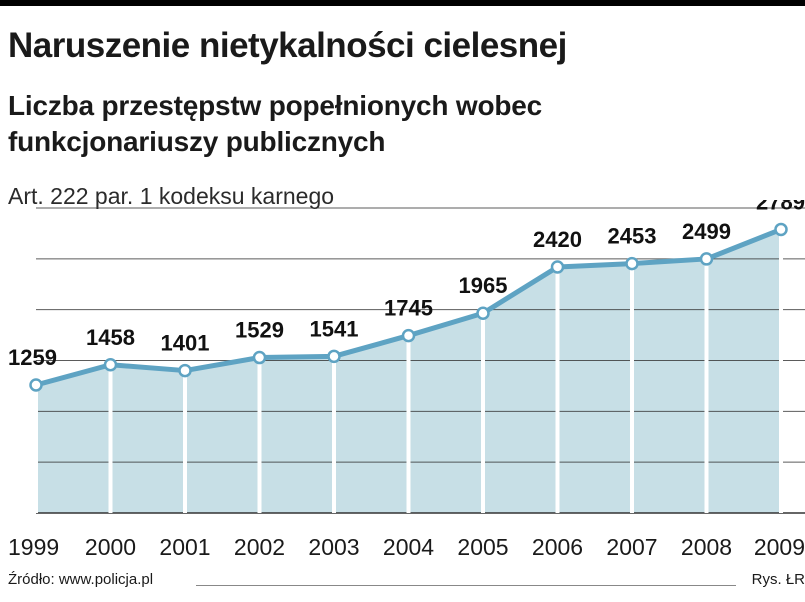  Describe the element at coordinates (333, 547) in the screenshot. I see `x-tick-label: 2003` at that location.